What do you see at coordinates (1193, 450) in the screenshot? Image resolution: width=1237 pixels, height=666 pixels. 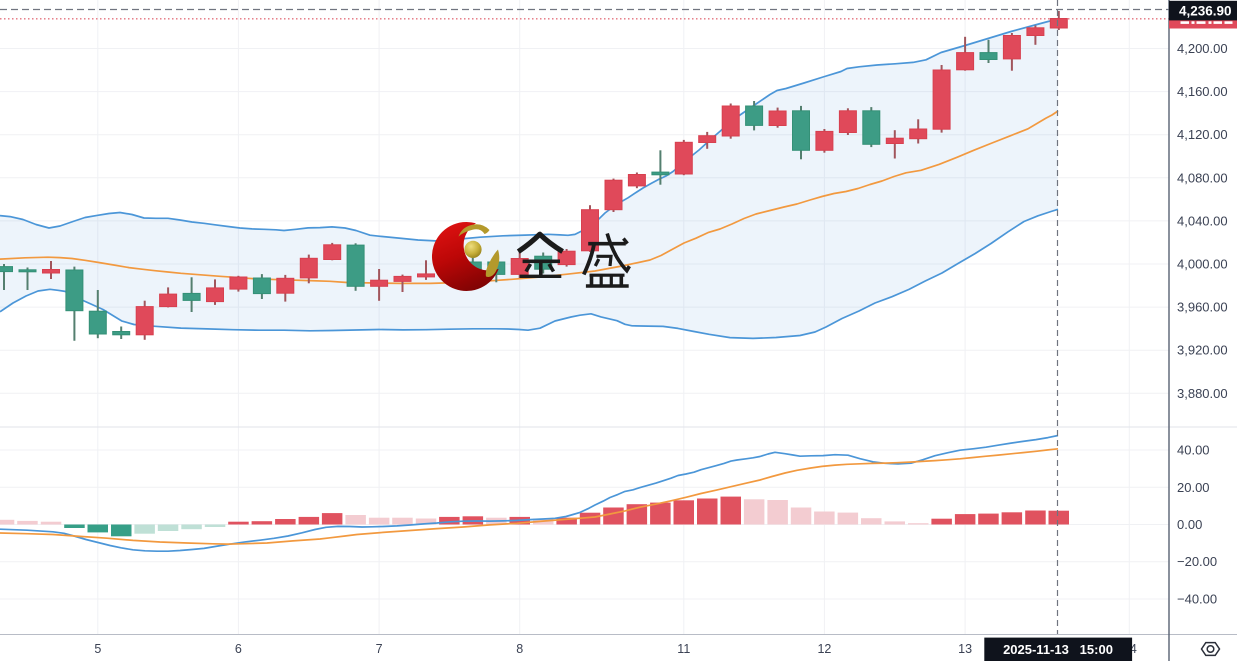 I see `svg-text: 40.00` at bounding box center [1193, 450].